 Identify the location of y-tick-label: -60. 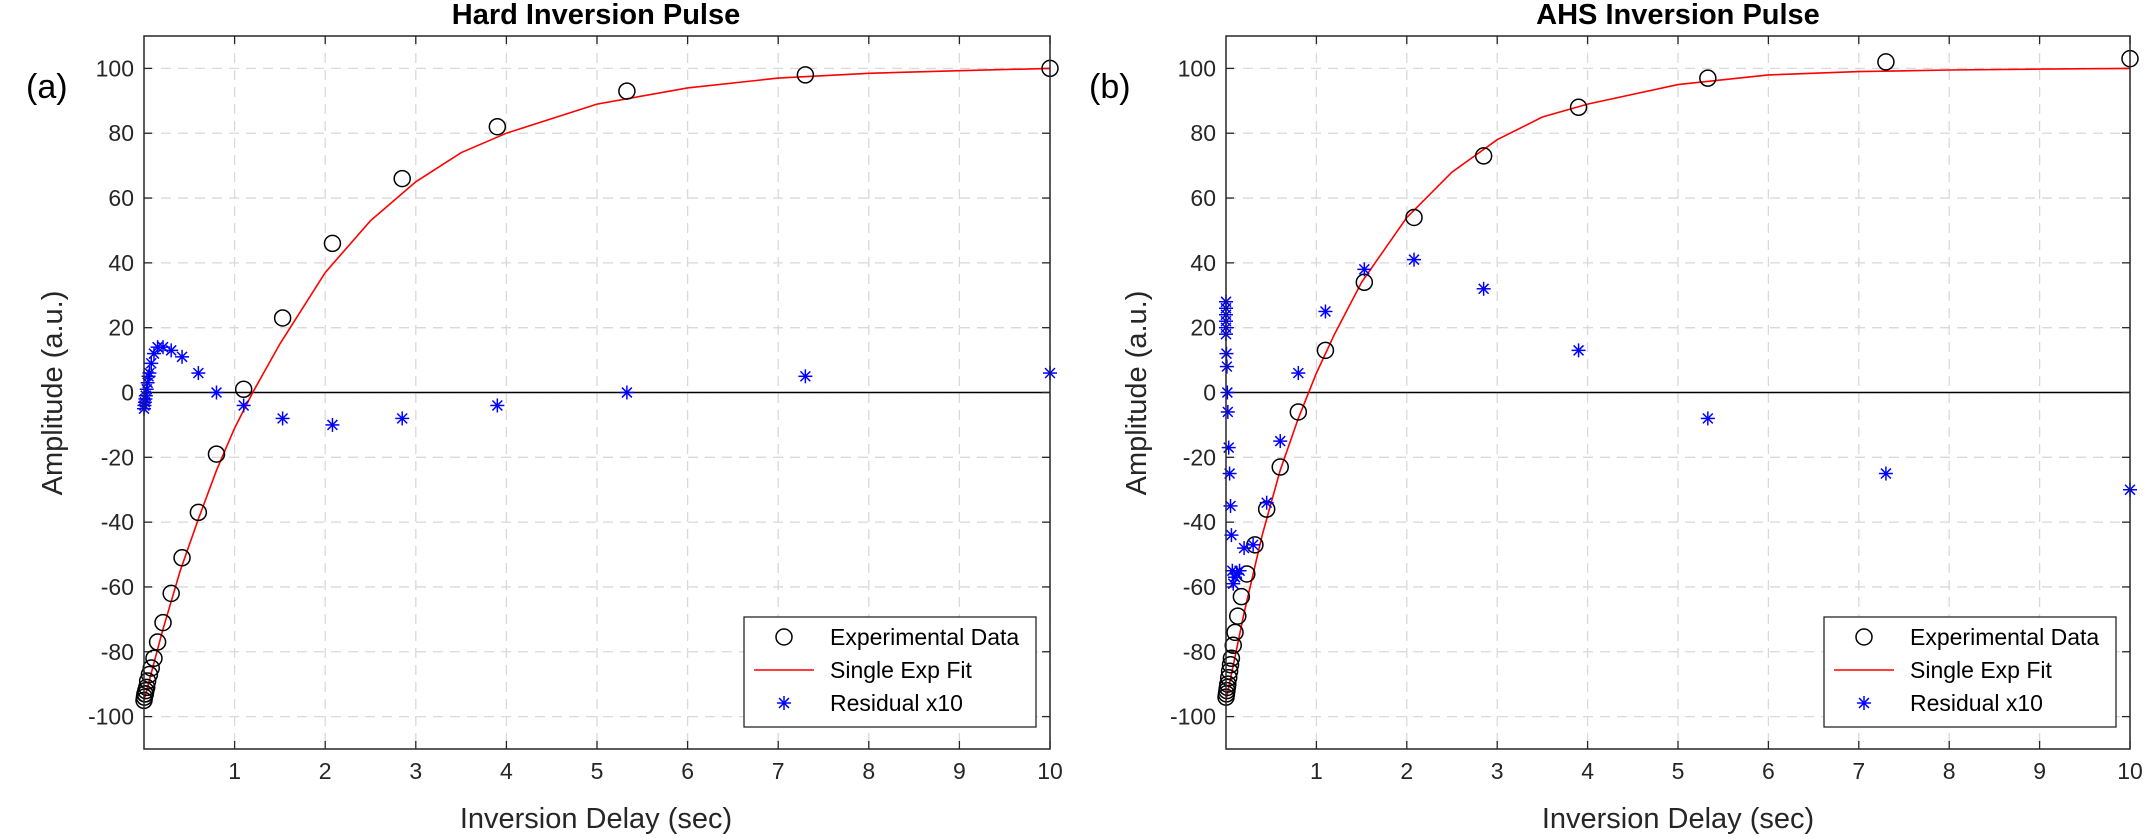
(1199, 587).